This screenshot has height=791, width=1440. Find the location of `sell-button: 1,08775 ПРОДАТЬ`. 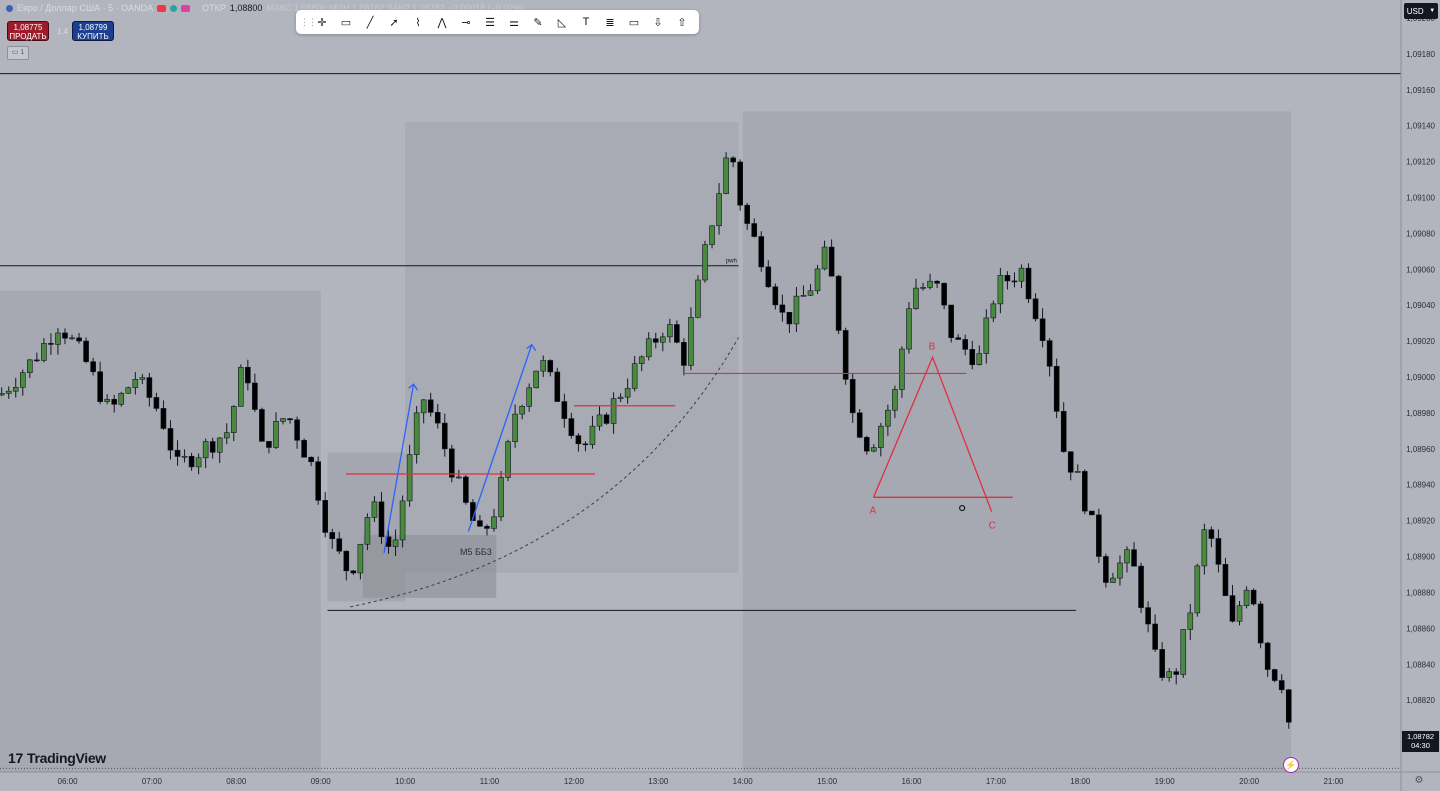

sell-button: 1,08775 ПРОДАТЬ is located at coordinates (28, 31).